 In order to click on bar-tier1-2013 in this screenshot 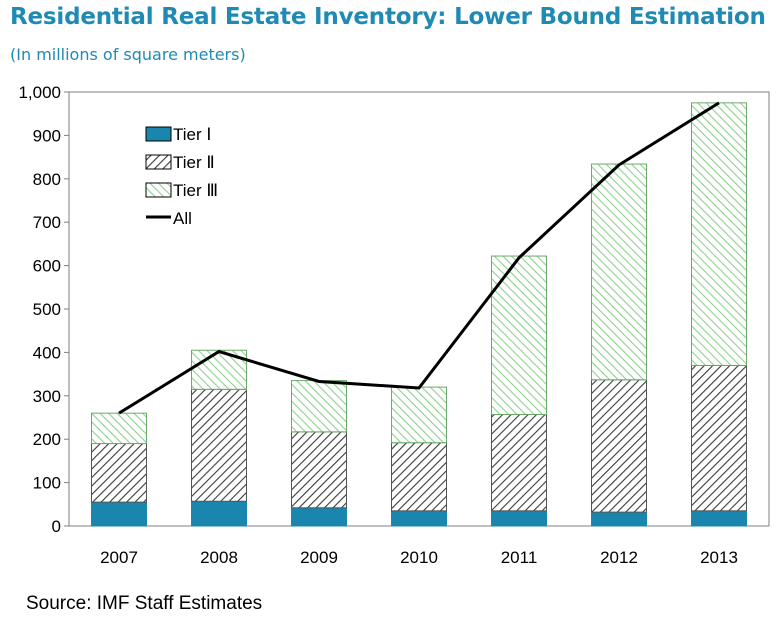, I will do `click(719, 518)`.